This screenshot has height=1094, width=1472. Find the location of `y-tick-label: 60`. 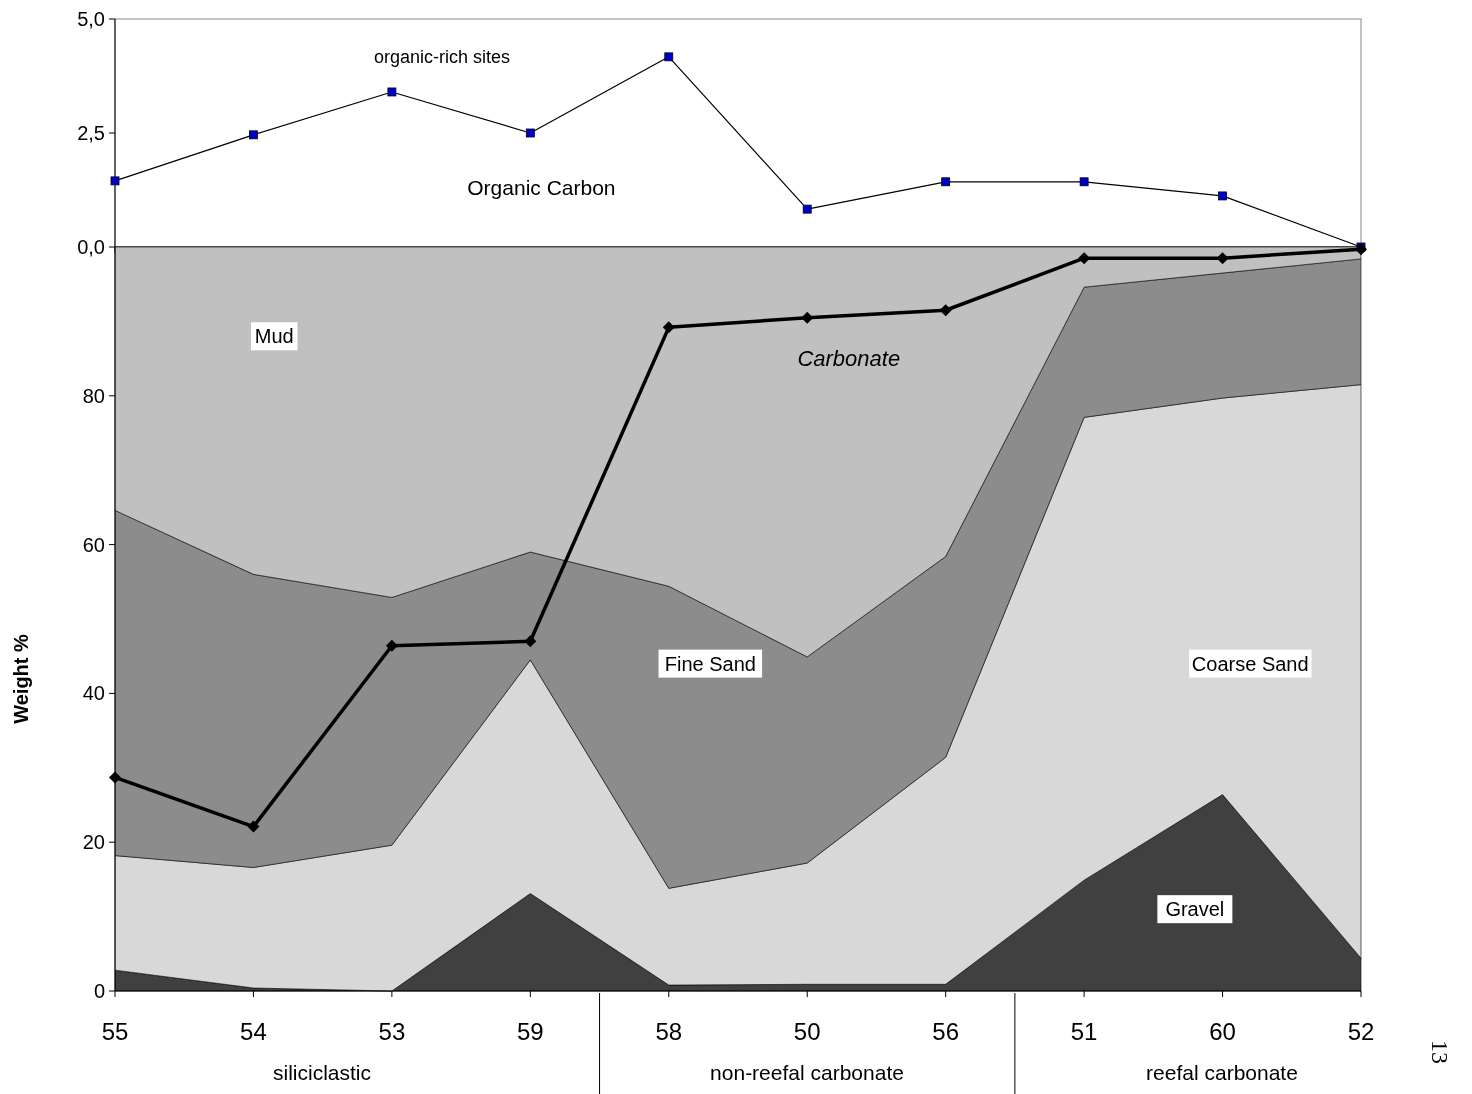

y-tick-label: 60 is located at coordinates (93, 544).